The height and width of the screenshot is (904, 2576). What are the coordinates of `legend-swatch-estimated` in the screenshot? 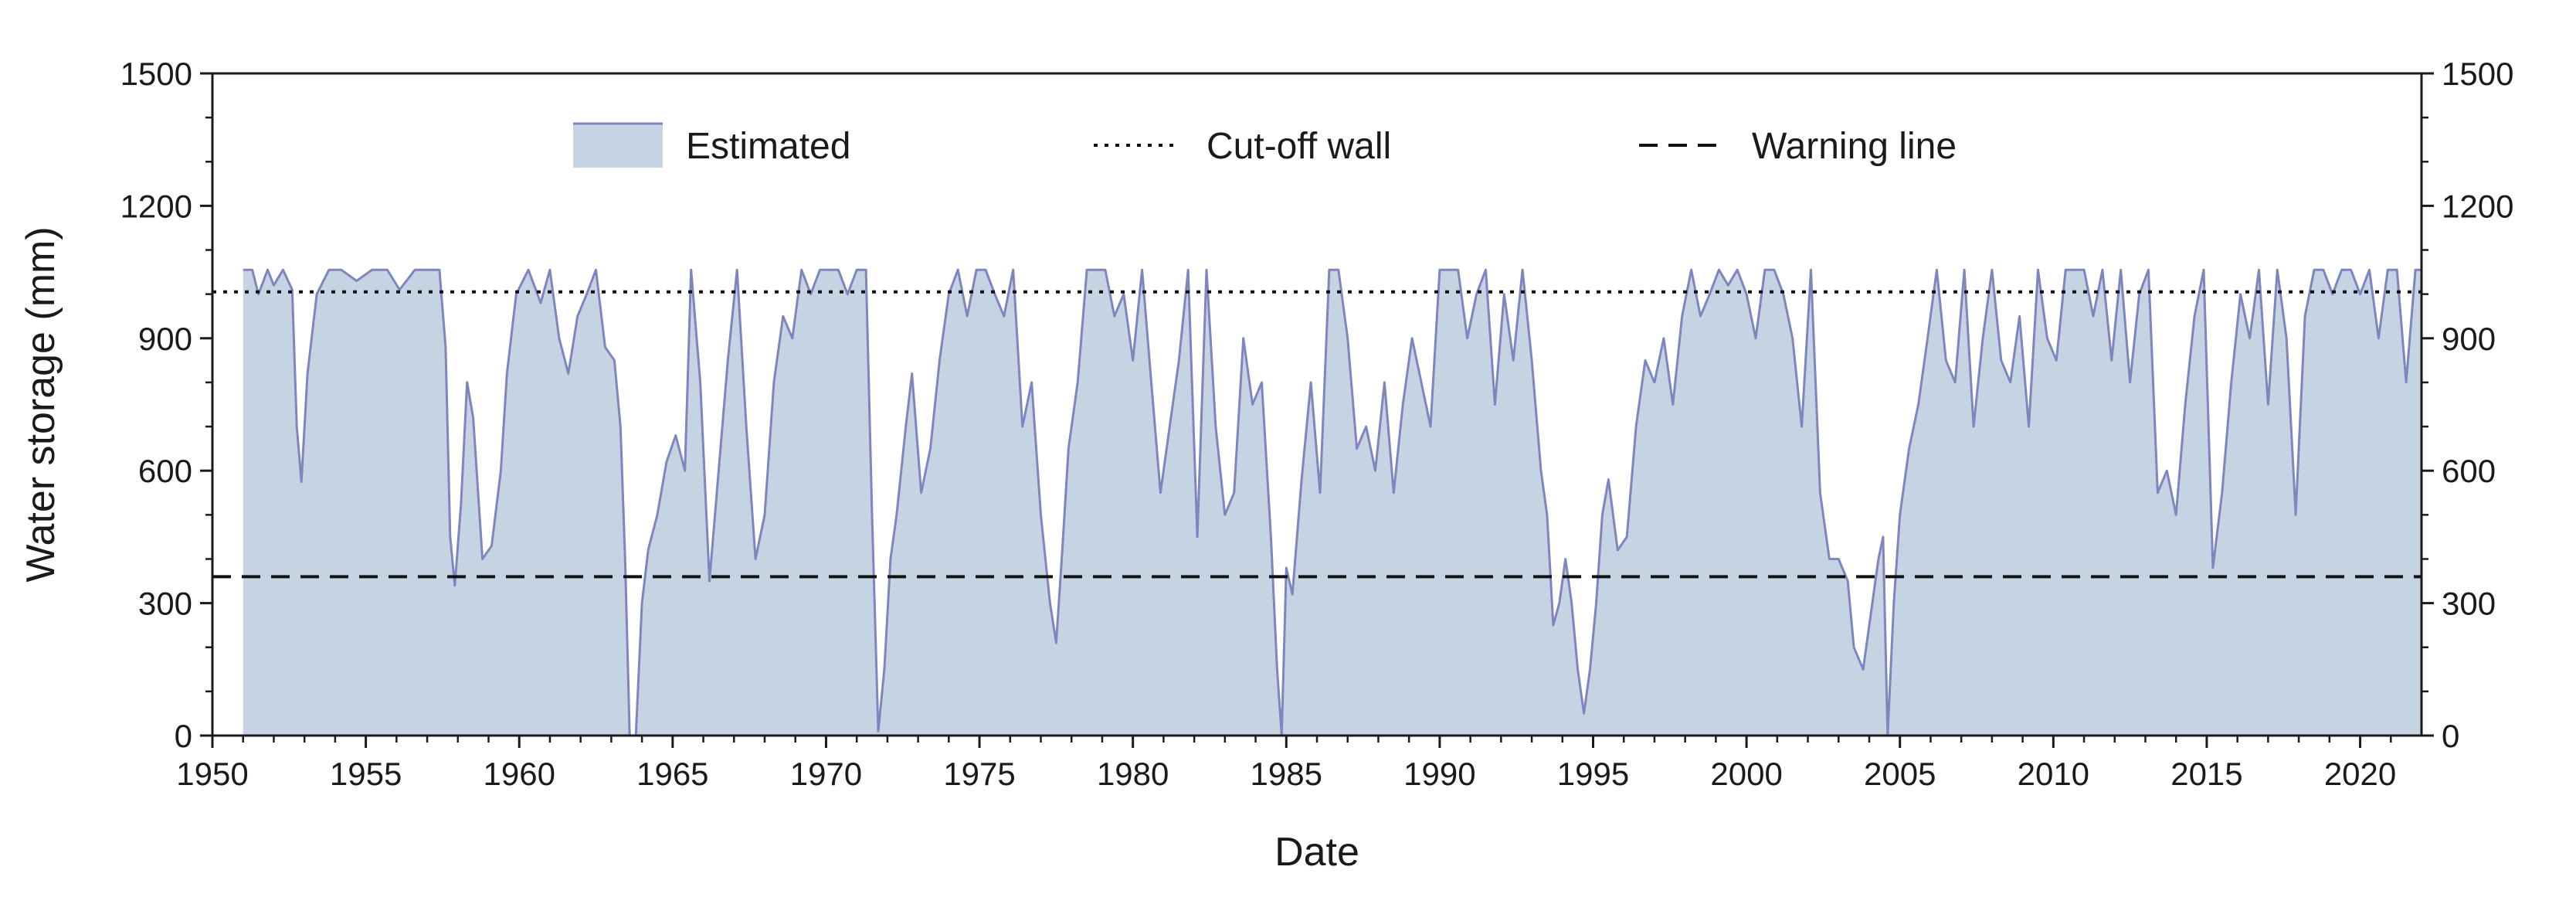 It's located at (618, 146).